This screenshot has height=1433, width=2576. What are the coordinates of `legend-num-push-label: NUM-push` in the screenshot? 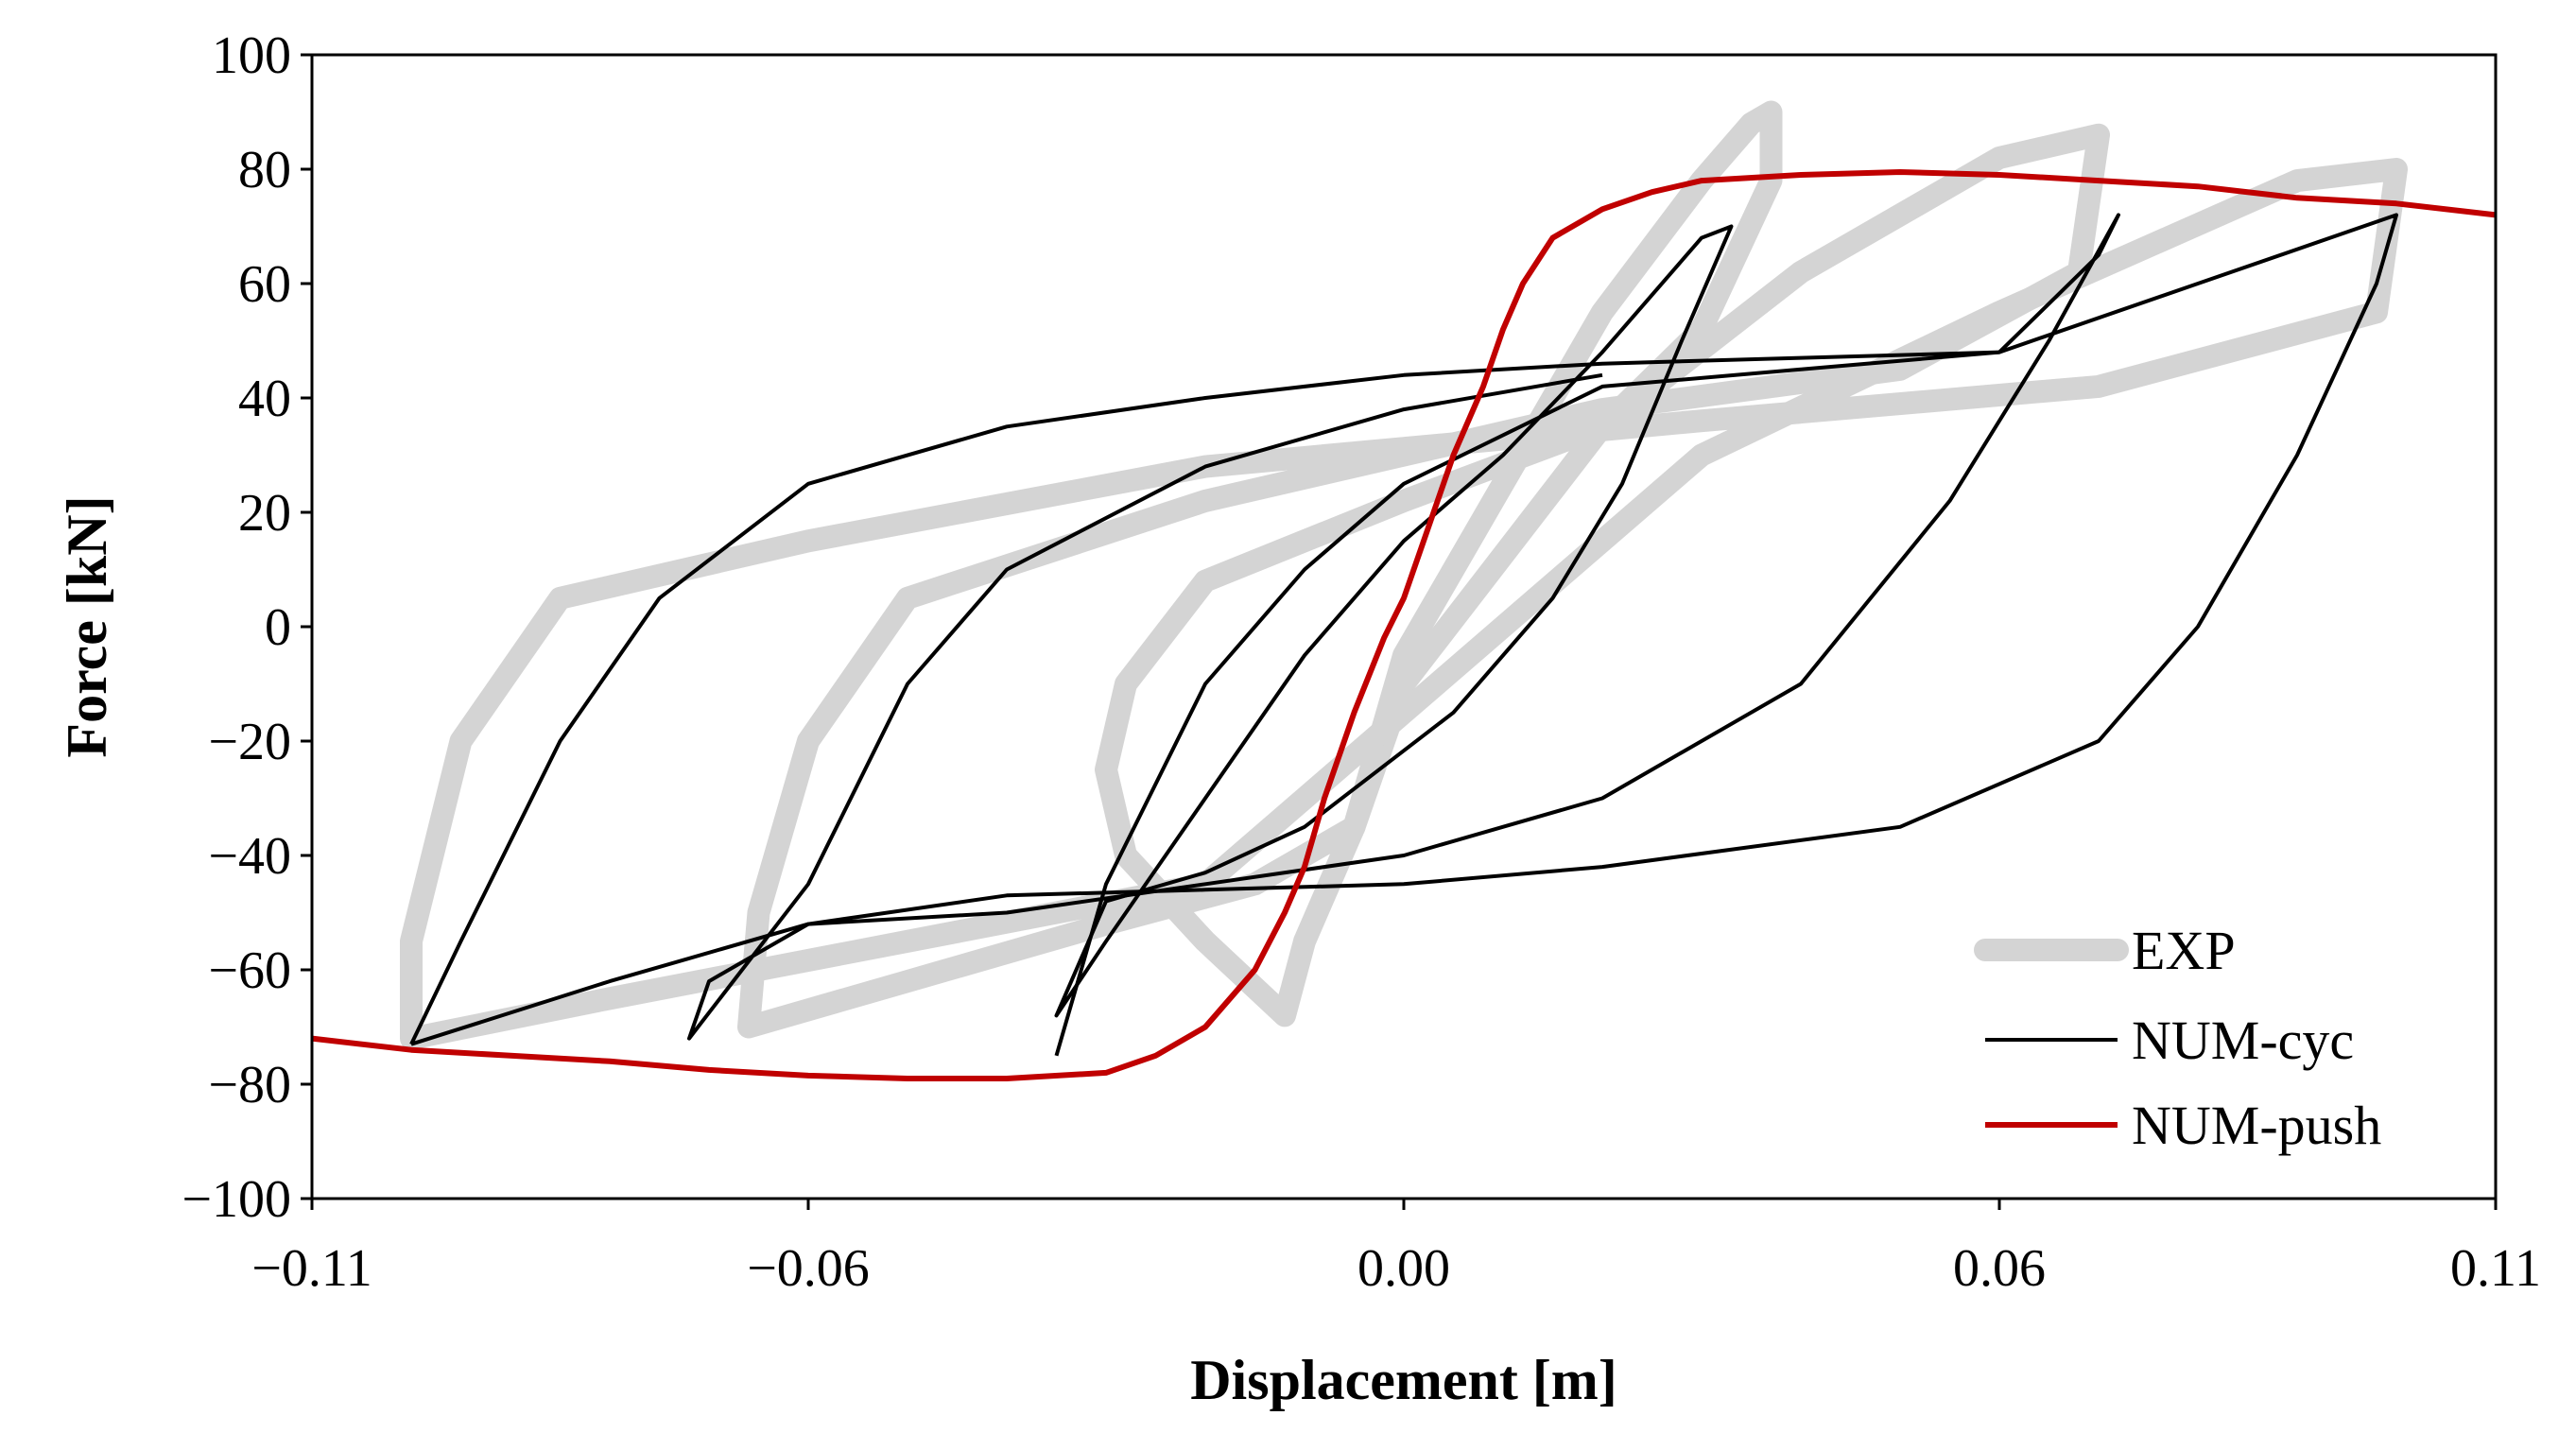 It's located at (2256, 1125).